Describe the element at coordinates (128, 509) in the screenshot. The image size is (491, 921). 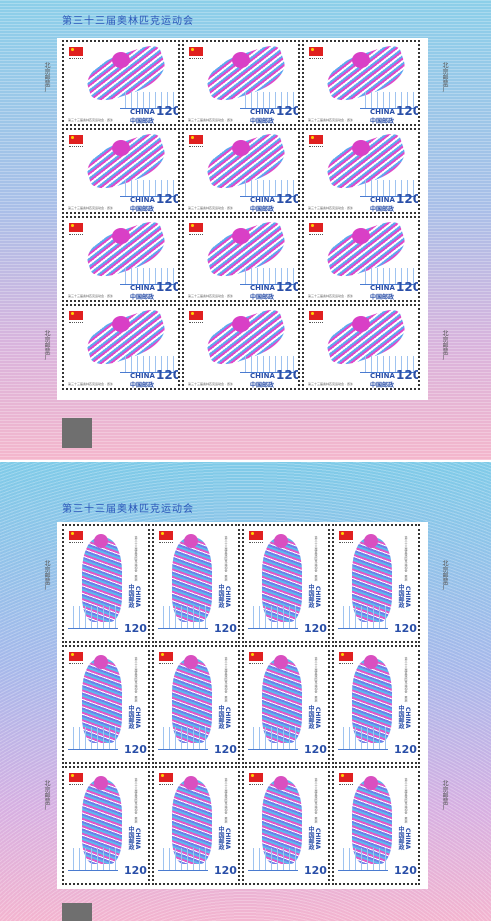
I see `sheet-title: 第三十三届奥林匹克运动会` at that location.